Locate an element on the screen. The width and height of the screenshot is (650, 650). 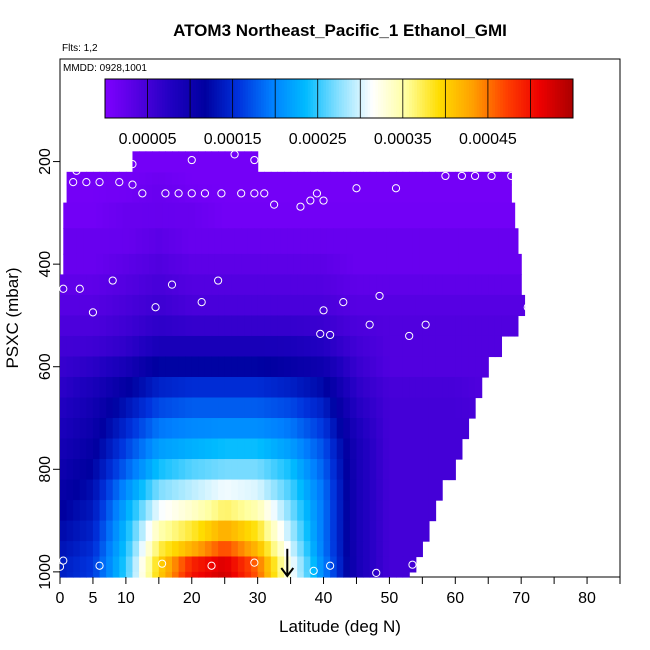
colorbar-tick-label: 0.00005 is located at coordinates (148, 139).